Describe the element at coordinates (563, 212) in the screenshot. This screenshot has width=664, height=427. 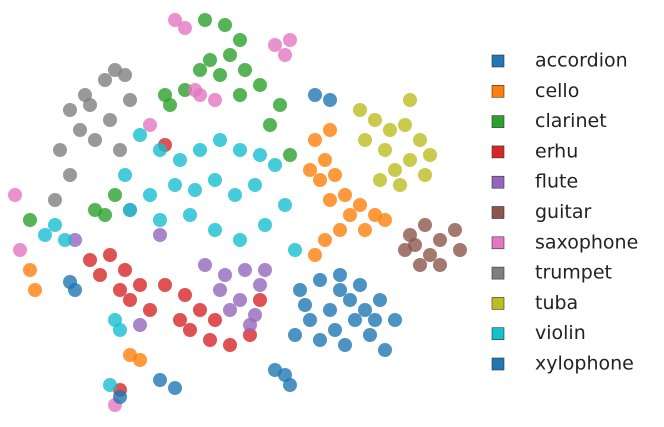
I see `legend-label: guitar` at that location.